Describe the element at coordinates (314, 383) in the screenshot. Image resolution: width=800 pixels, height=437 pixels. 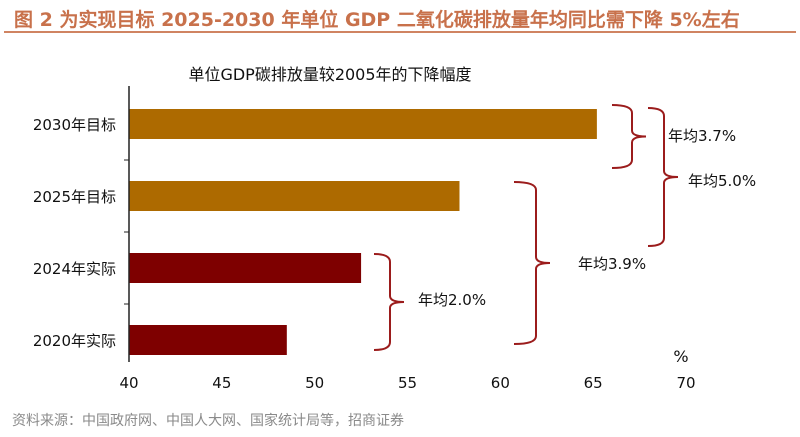
I see `x-tick-label: 50` at that location.